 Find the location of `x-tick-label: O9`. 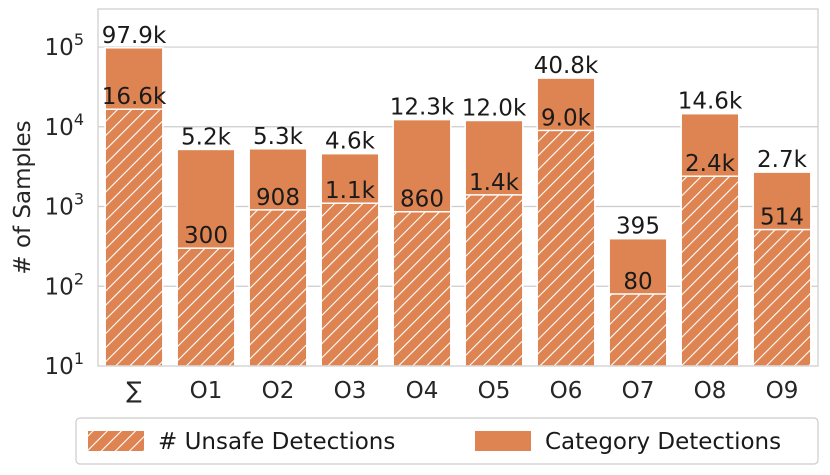

x-tick-label: O9 is located at coordinates (782, 391).